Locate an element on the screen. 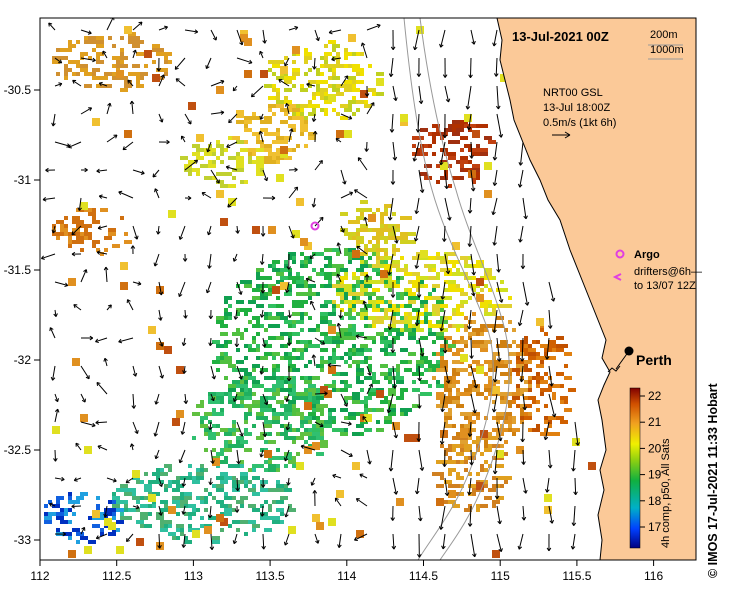  contour-legend-1000m: 1000m is located at coordinates (667, 50).